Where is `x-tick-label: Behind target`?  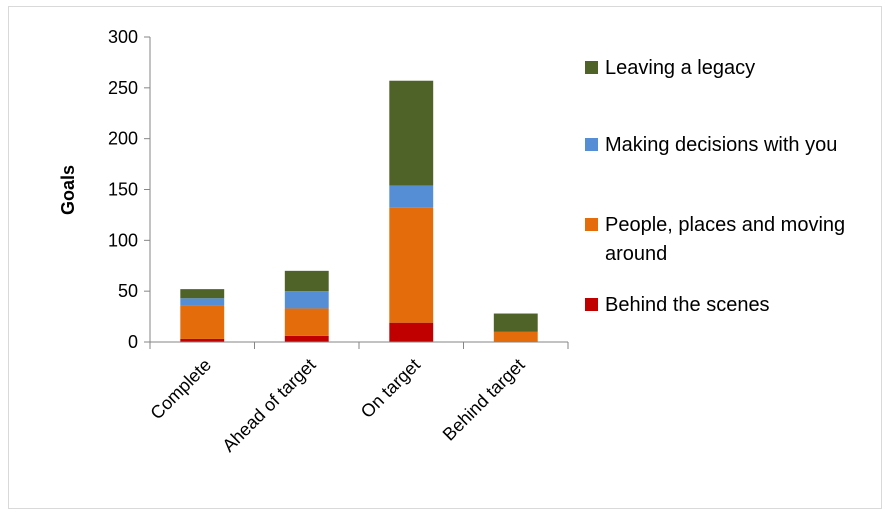 x-tick-label: Behind target is located at coordinates (484, 400).